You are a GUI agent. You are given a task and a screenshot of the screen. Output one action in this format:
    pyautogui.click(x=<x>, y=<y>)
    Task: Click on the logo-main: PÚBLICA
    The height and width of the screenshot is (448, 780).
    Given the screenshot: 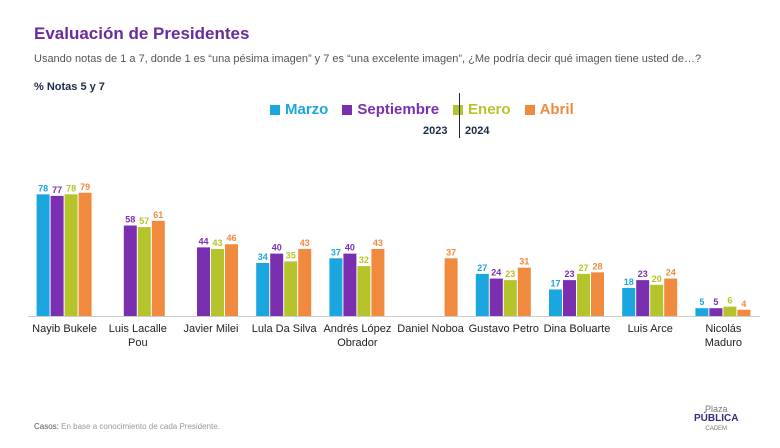 What is the action you would take?
    pyautogui.click(x=716, y=418)
    